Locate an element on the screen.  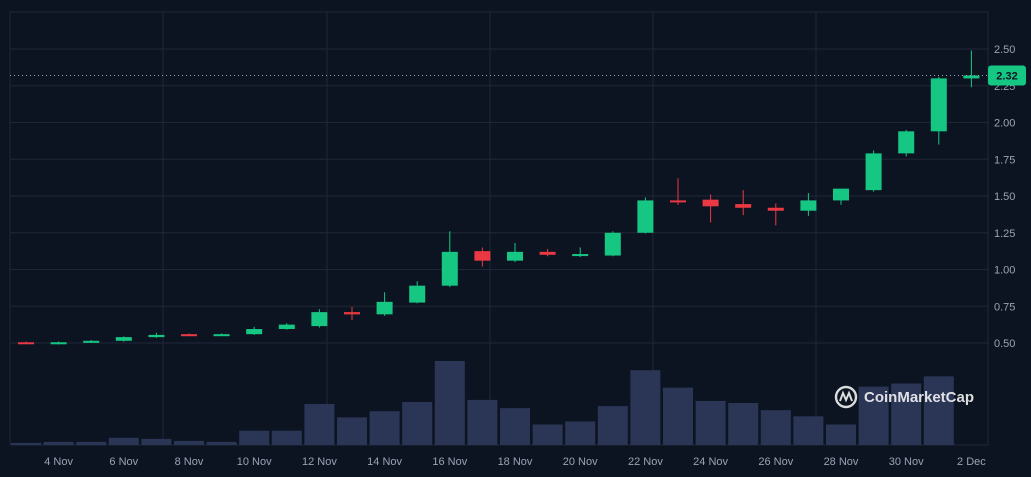
y-tick-label-0: 0.50 is located at coordinates (1004, 344).